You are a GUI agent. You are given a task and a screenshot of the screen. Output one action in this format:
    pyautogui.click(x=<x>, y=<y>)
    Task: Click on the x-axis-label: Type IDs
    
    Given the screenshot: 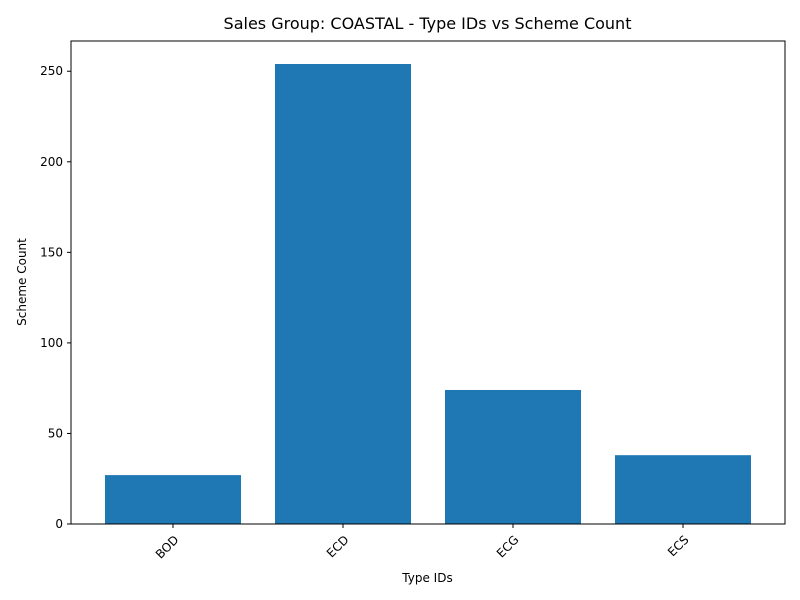 What is the action you would take?
    pyautogui.click(x=426, y=578)
    